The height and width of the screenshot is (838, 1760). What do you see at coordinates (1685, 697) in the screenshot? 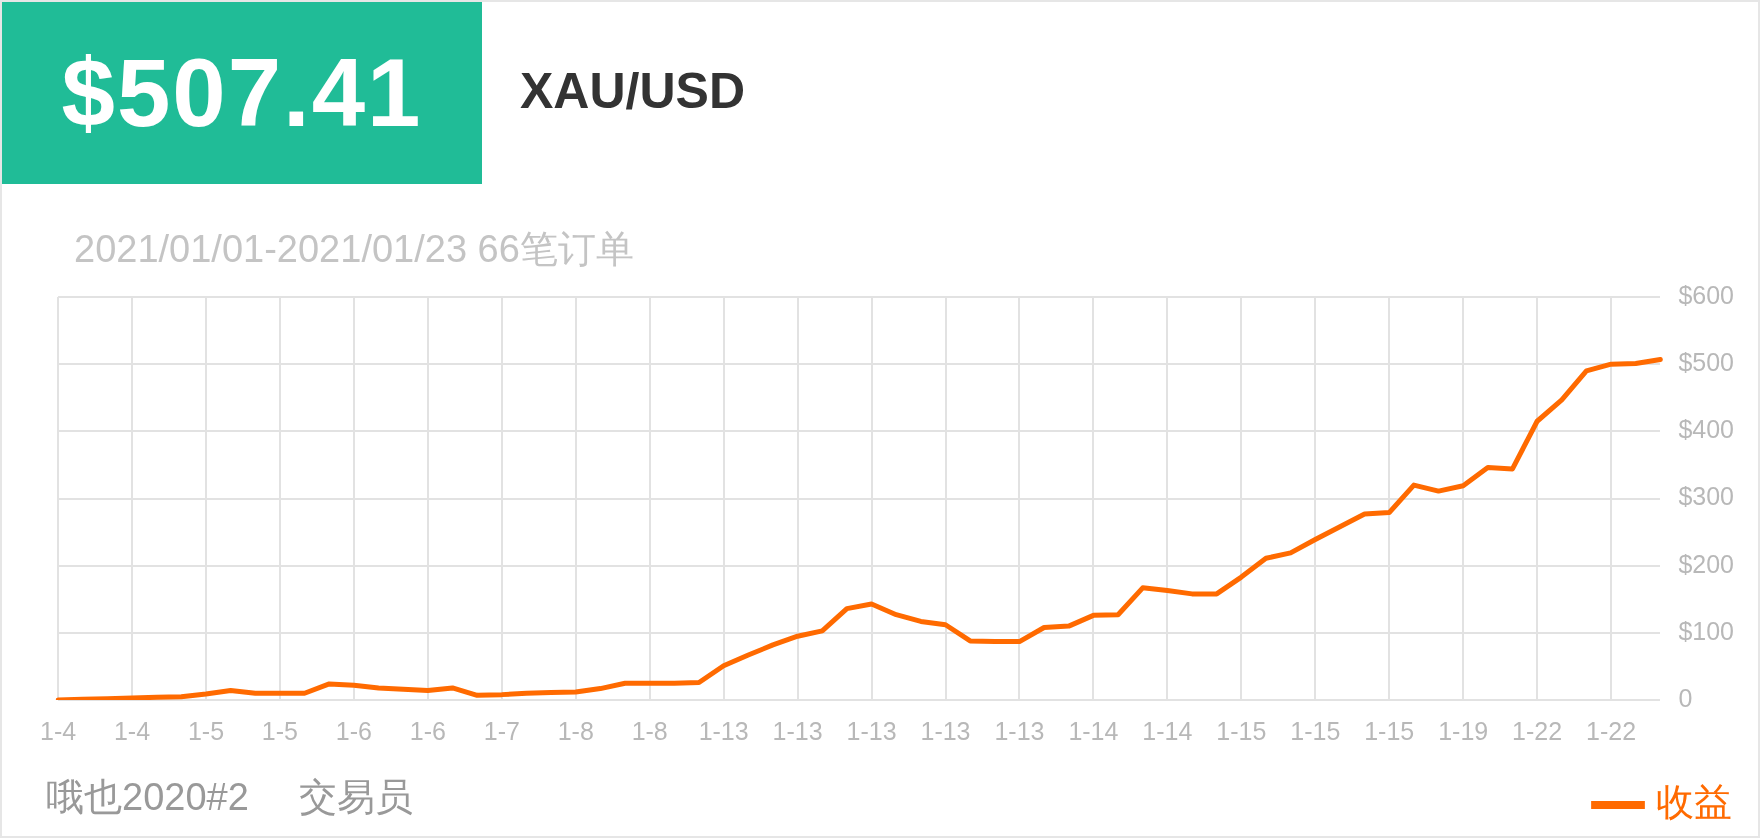
I see `y-tick-label: 0` at bounding box center [1685, 697].